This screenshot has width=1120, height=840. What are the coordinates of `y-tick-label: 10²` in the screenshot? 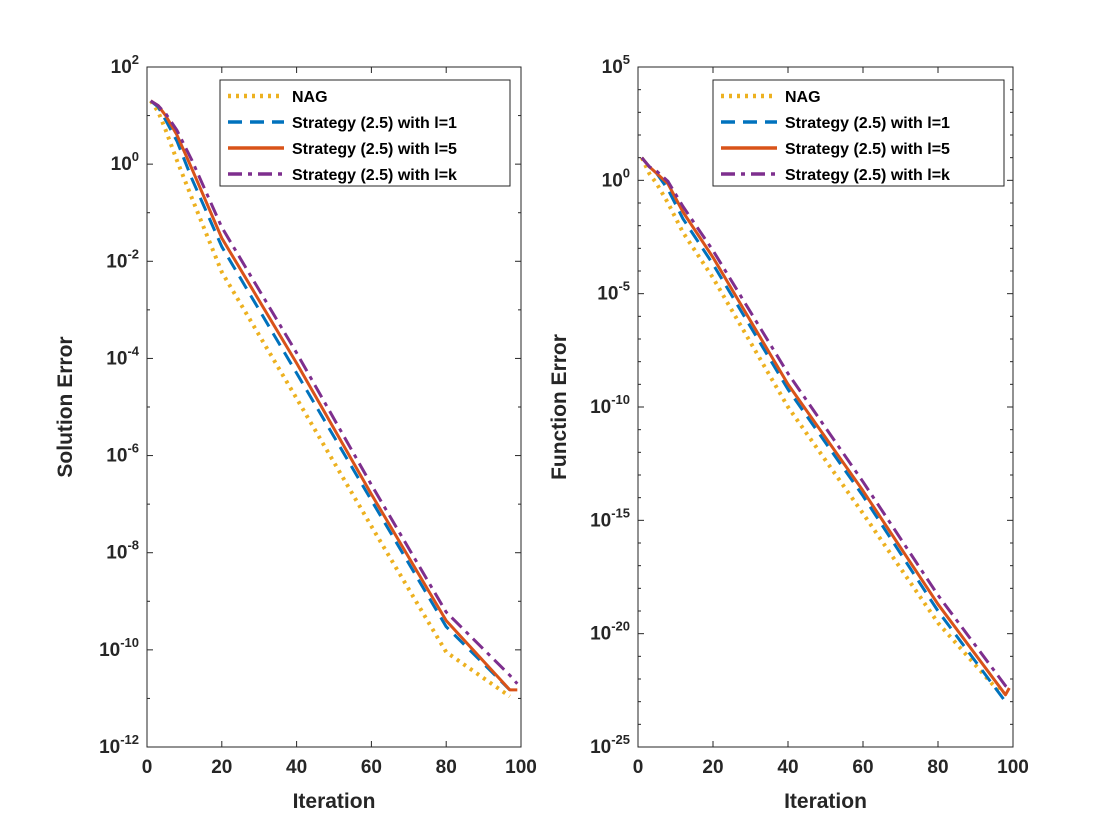 It's located at (125, 65).